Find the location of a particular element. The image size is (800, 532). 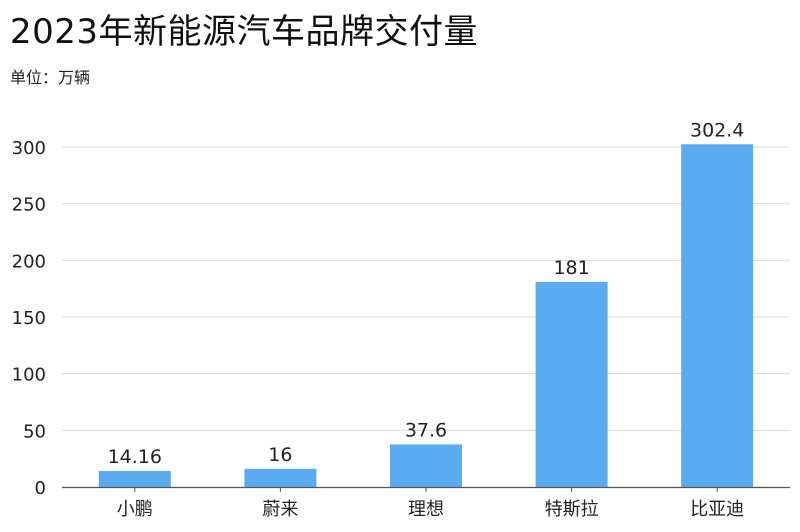

x-tick-label: 特斯拉 is located at coordinates (572, 509).